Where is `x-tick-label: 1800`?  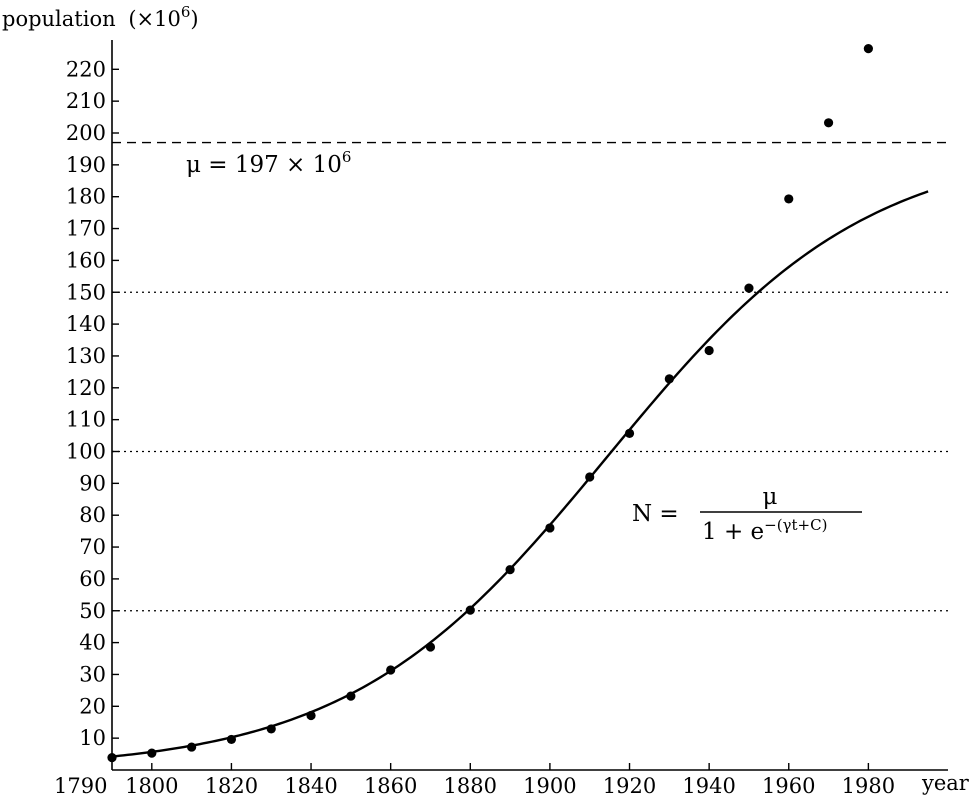
x-tick-label: 1800 is located at coordinates (151, 786).